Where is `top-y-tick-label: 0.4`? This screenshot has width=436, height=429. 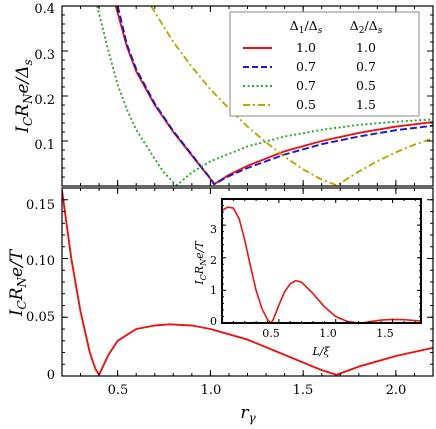 top-y-tick-label: 0.4 is located at coordinates (44, 9).